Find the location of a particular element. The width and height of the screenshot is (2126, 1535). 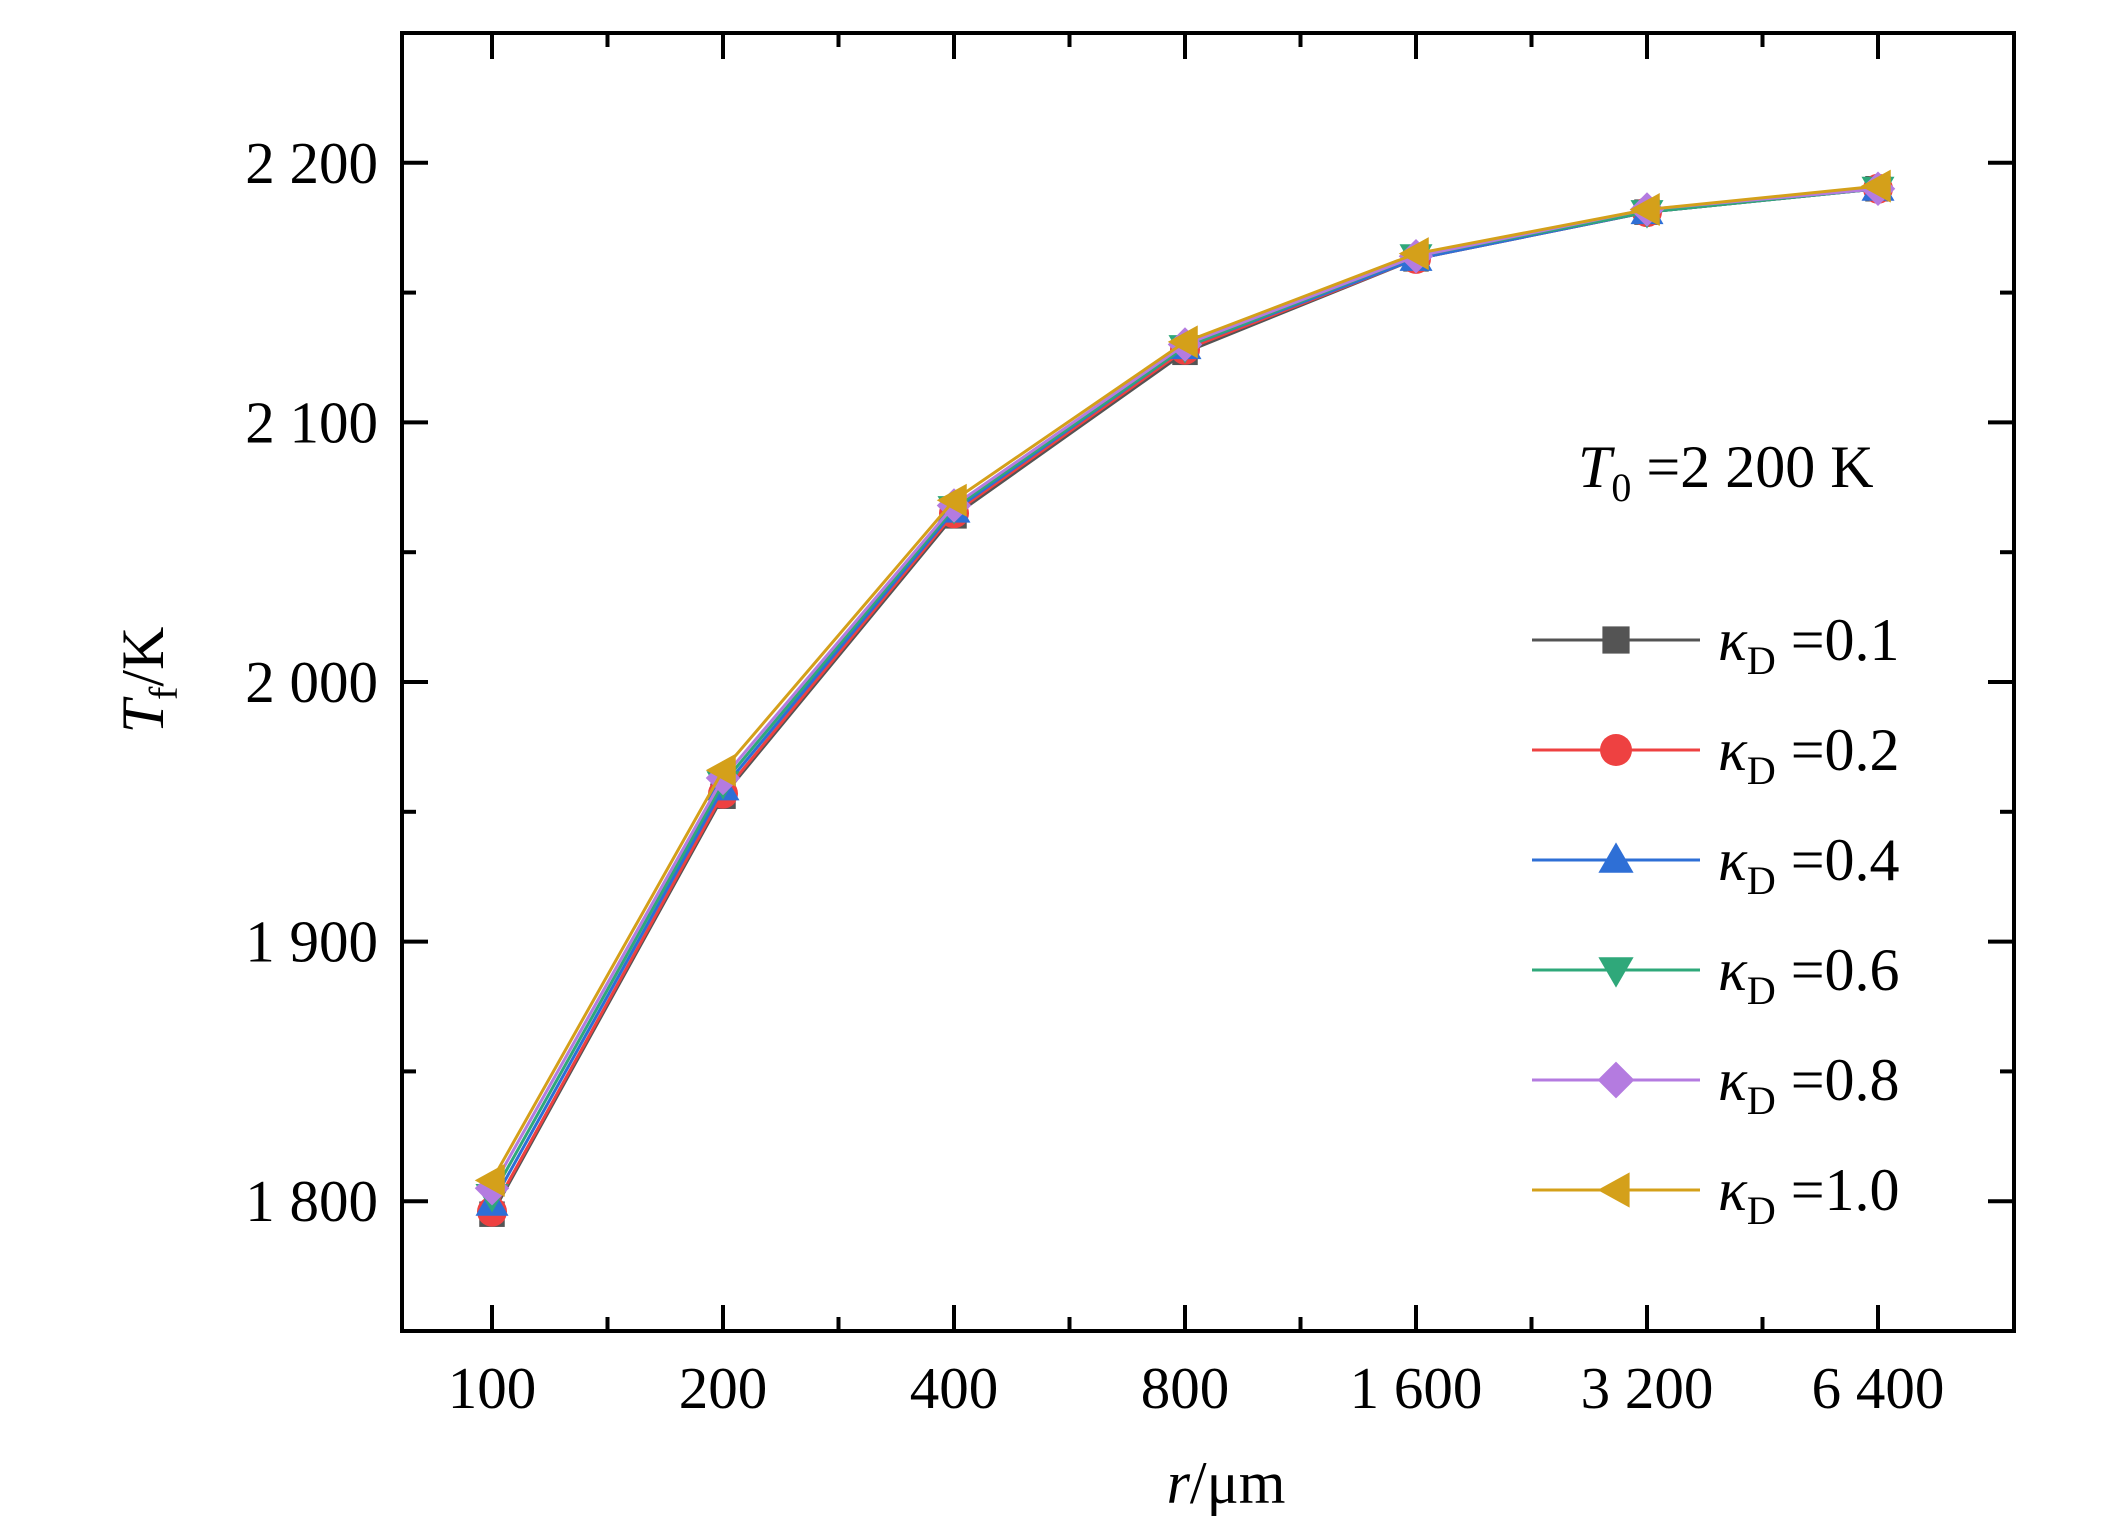

y-tick-label: 1 800 is located at coordinates (311, 1201).